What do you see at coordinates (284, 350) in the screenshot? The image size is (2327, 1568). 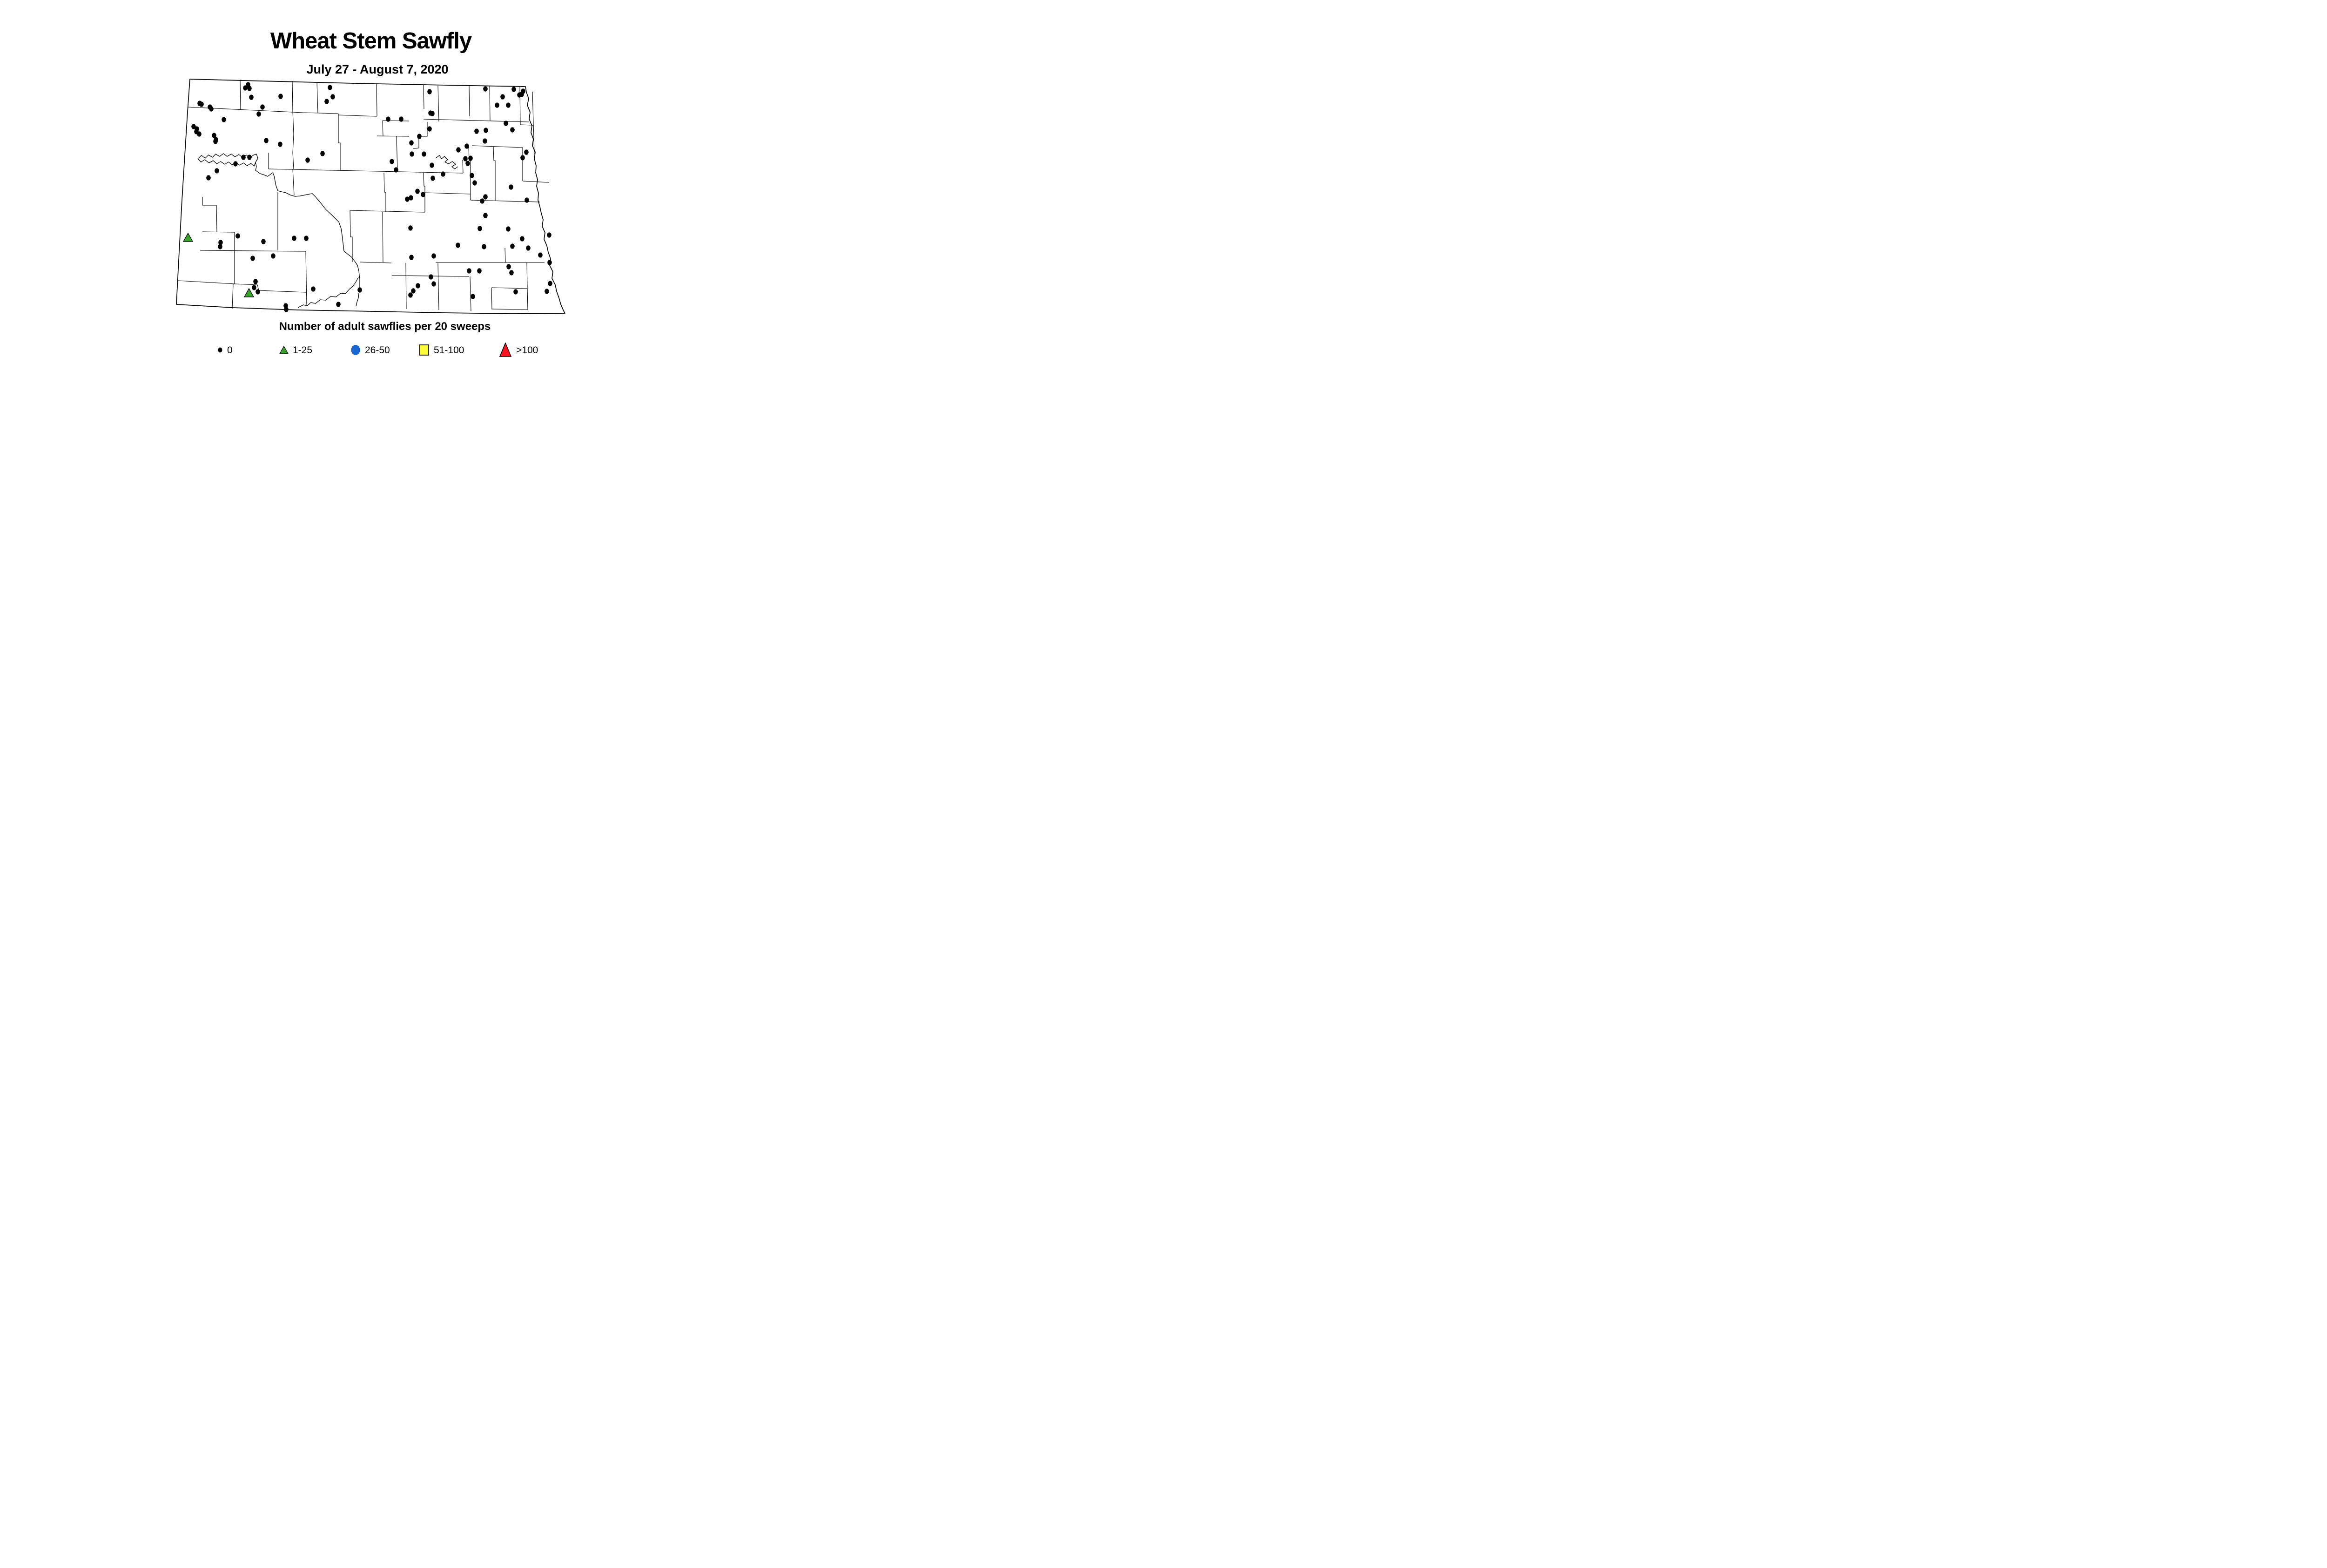 I see `green-triangle-icon` at bounding box center [284, 350].